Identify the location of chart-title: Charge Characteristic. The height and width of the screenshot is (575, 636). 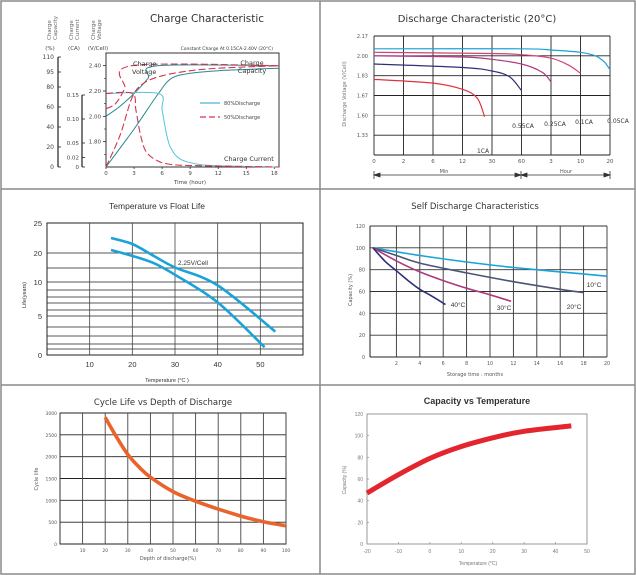
(207, 19).